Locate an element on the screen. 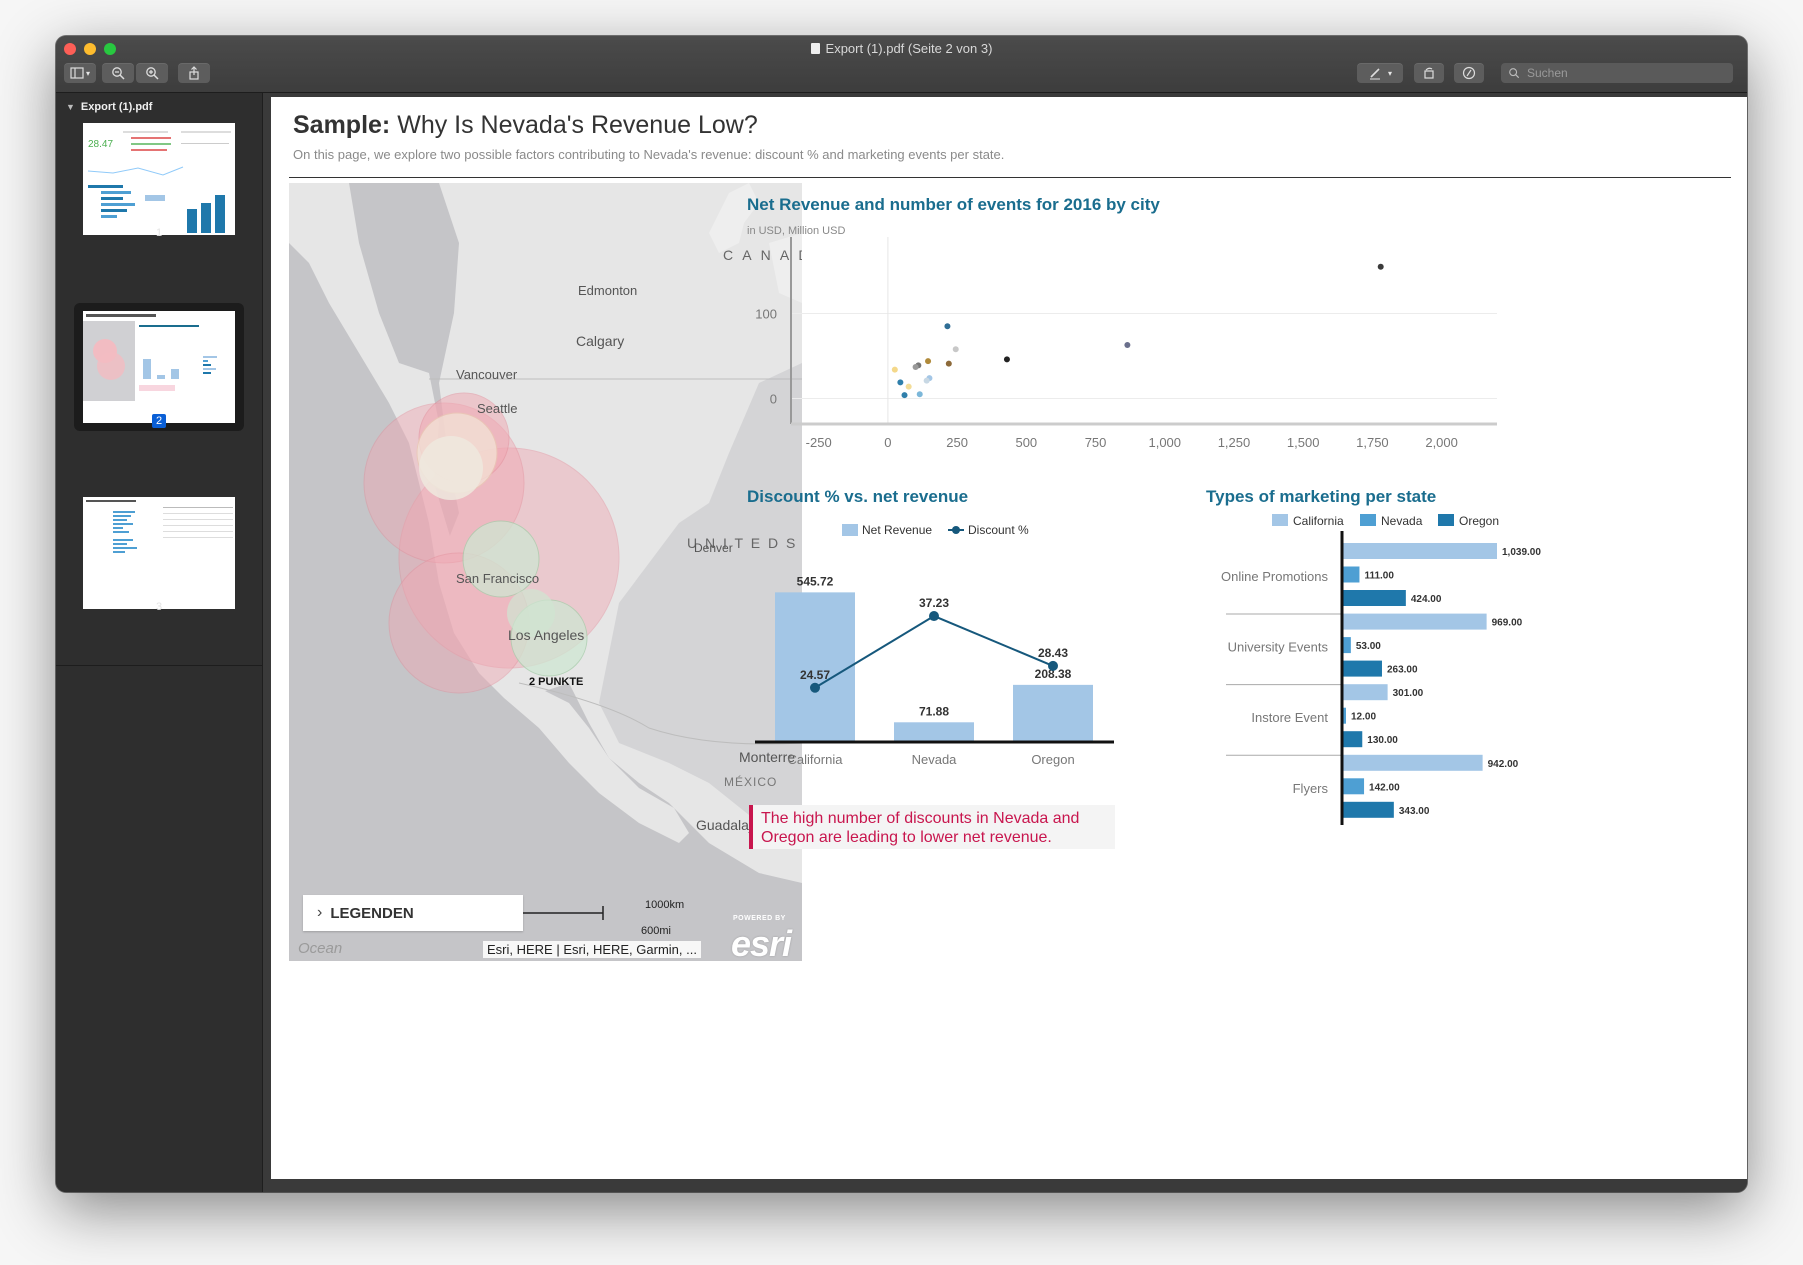  marketing-bar-label: 53.00 is located at coordinates (1368, 646).